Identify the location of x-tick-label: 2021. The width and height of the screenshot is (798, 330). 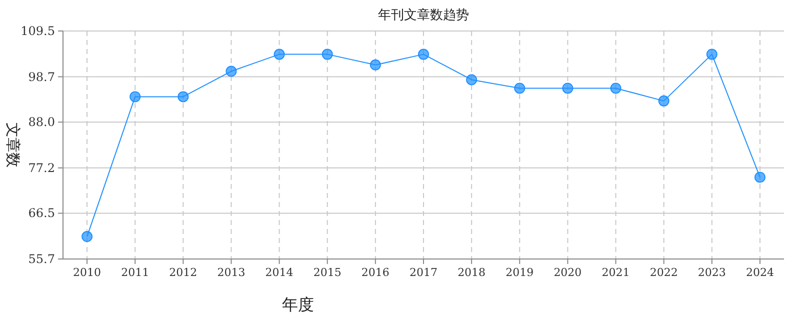
(616, 272).